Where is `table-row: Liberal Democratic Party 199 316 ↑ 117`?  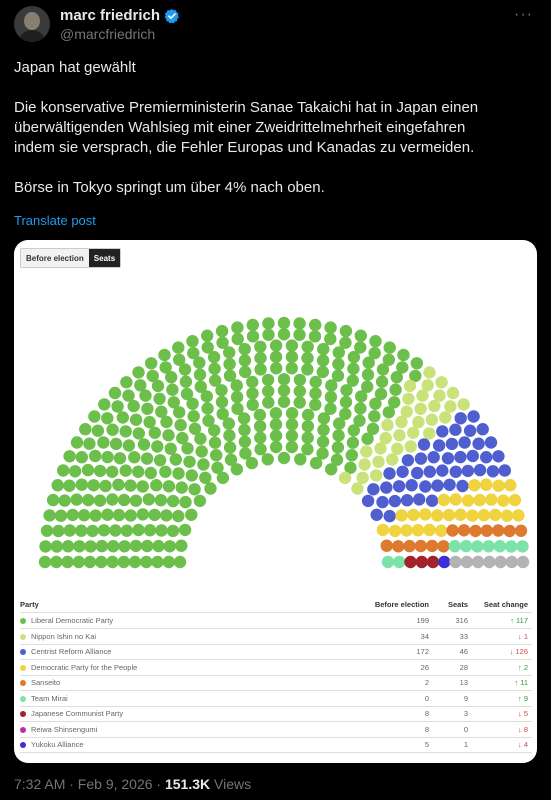
table-row: Liberal Democratic Party 199 316 ↑ 117 is located at coordinates (276, 621).